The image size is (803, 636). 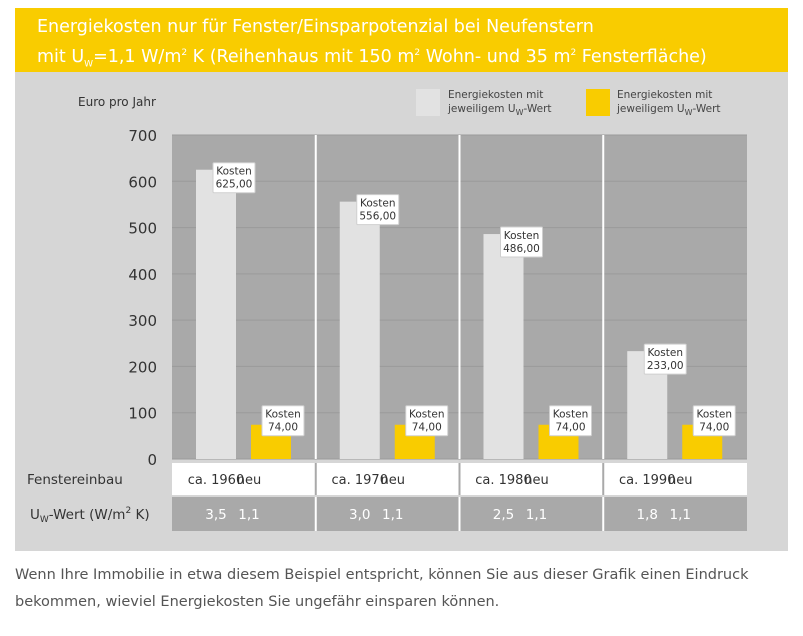 What do you see at coordinates (142, 182) in the screenshot?
I see `y-tick-label: 600` at bounding box center [142, 182].